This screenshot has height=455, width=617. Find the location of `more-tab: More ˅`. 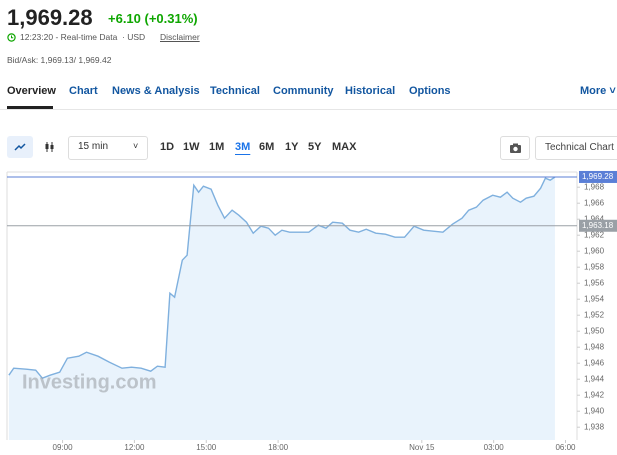

more-tab: More ˅ is located at coordinates (598, 91).